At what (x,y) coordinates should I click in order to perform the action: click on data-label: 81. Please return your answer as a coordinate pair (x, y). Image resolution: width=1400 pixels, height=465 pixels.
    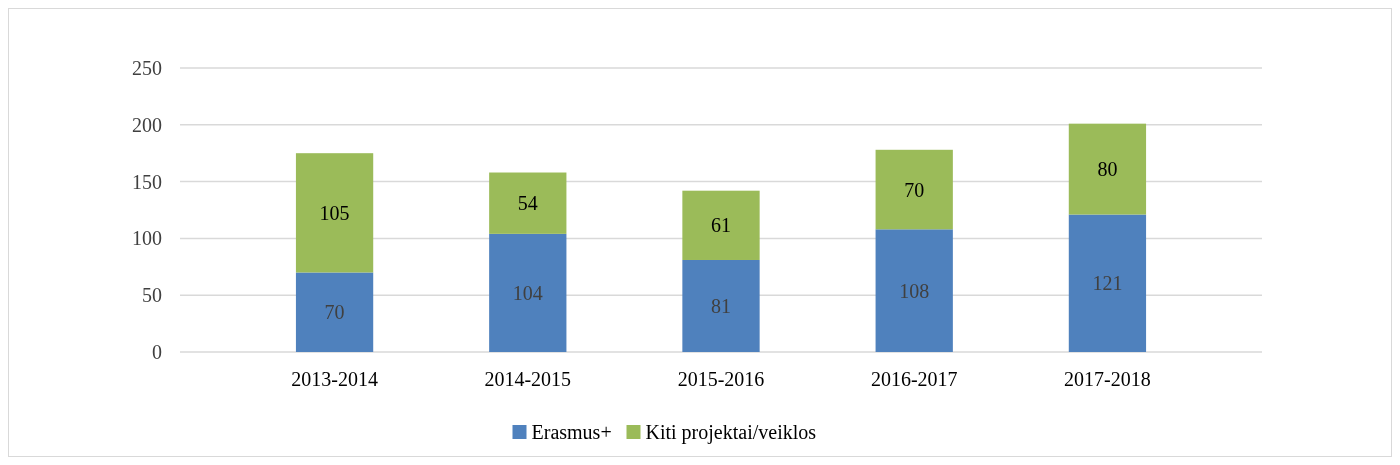
    Looking at the image, I should click on (721, 305).